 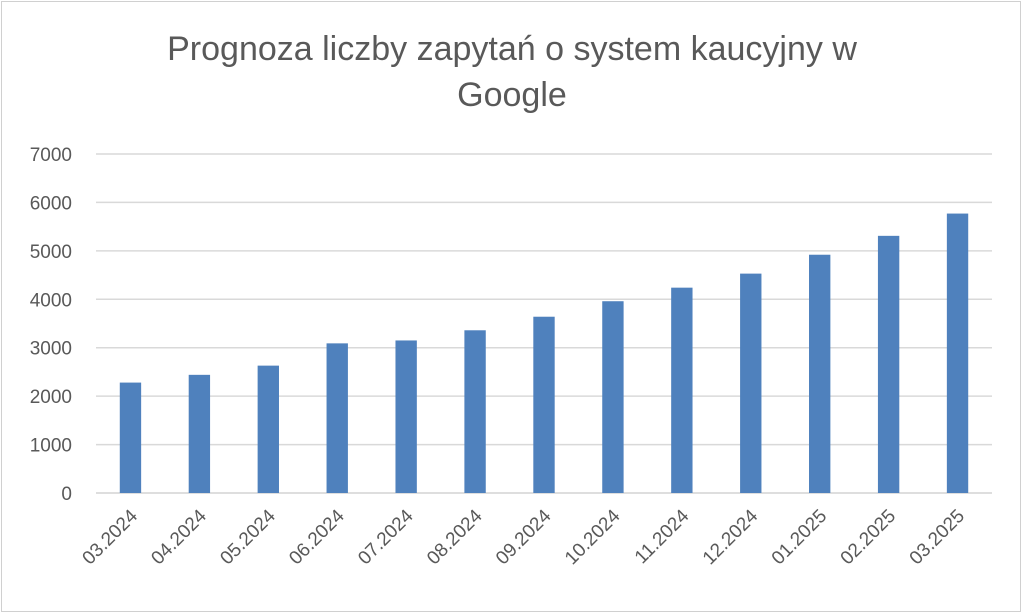 What do you see at coordinates (937, 537) in the screenshot?
I see `x-tick-label: 03.2025` at bounding box center [937, 537].